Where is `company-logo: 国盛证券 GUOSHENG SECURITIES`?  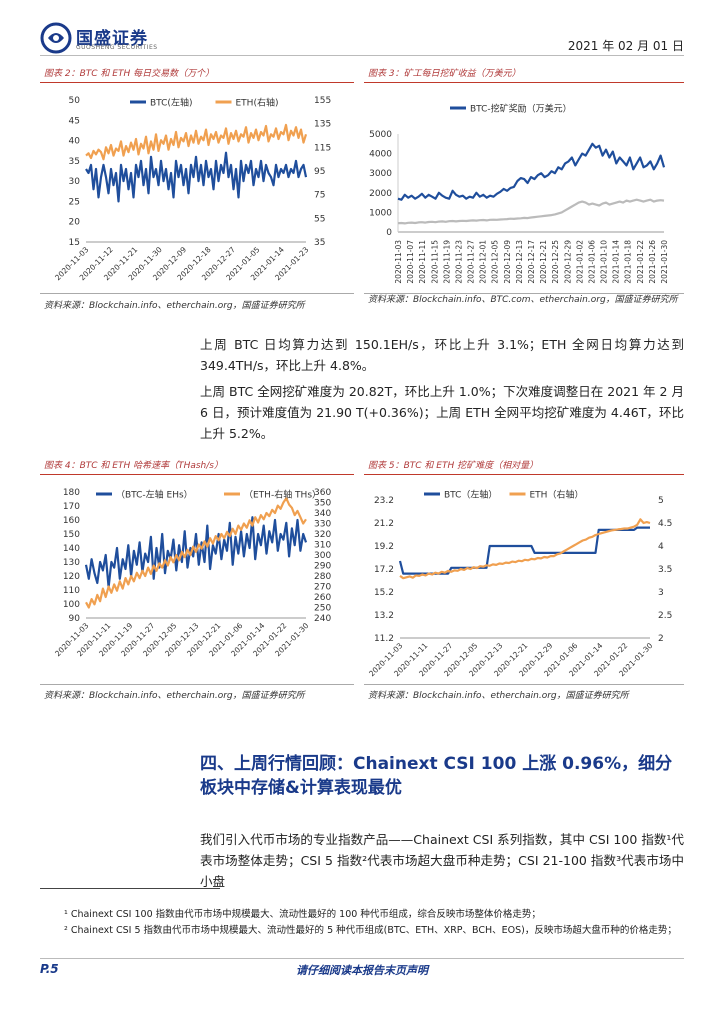
company-logo: 国盛证券 GUOSHENG SECURITIES is located at coordinates (110, 38).